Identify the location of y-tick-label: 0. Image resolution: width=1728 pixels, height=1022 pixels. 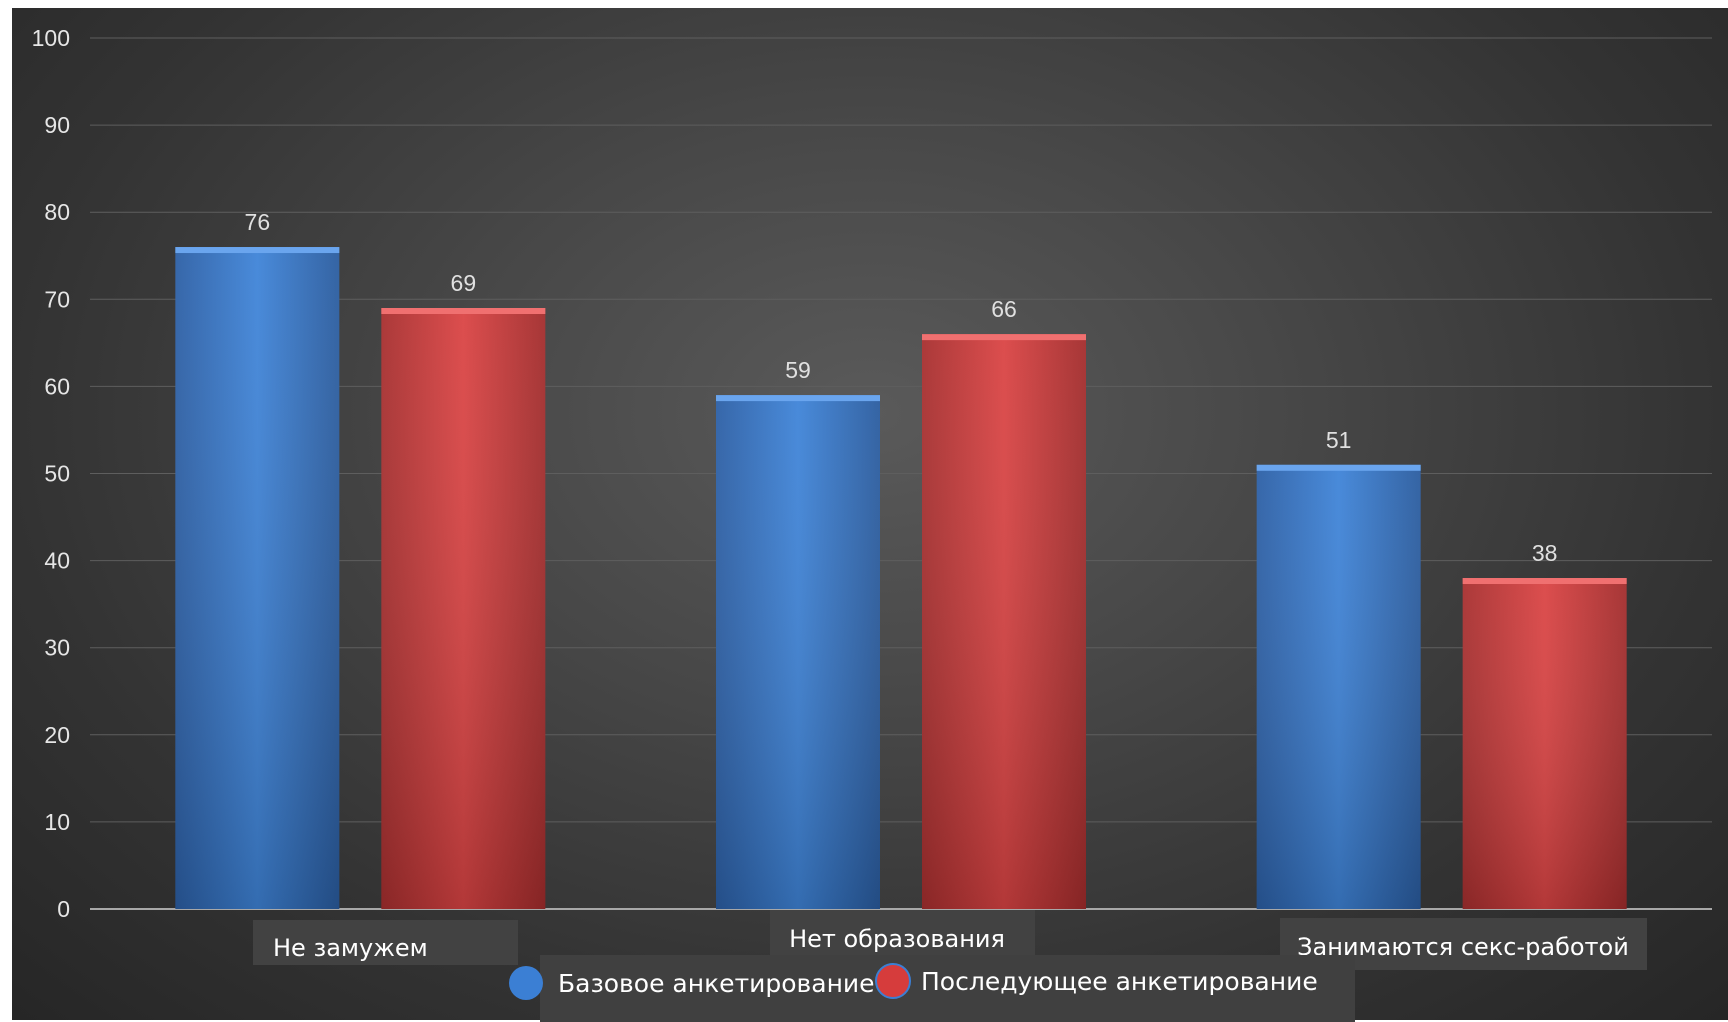
(63, 909).